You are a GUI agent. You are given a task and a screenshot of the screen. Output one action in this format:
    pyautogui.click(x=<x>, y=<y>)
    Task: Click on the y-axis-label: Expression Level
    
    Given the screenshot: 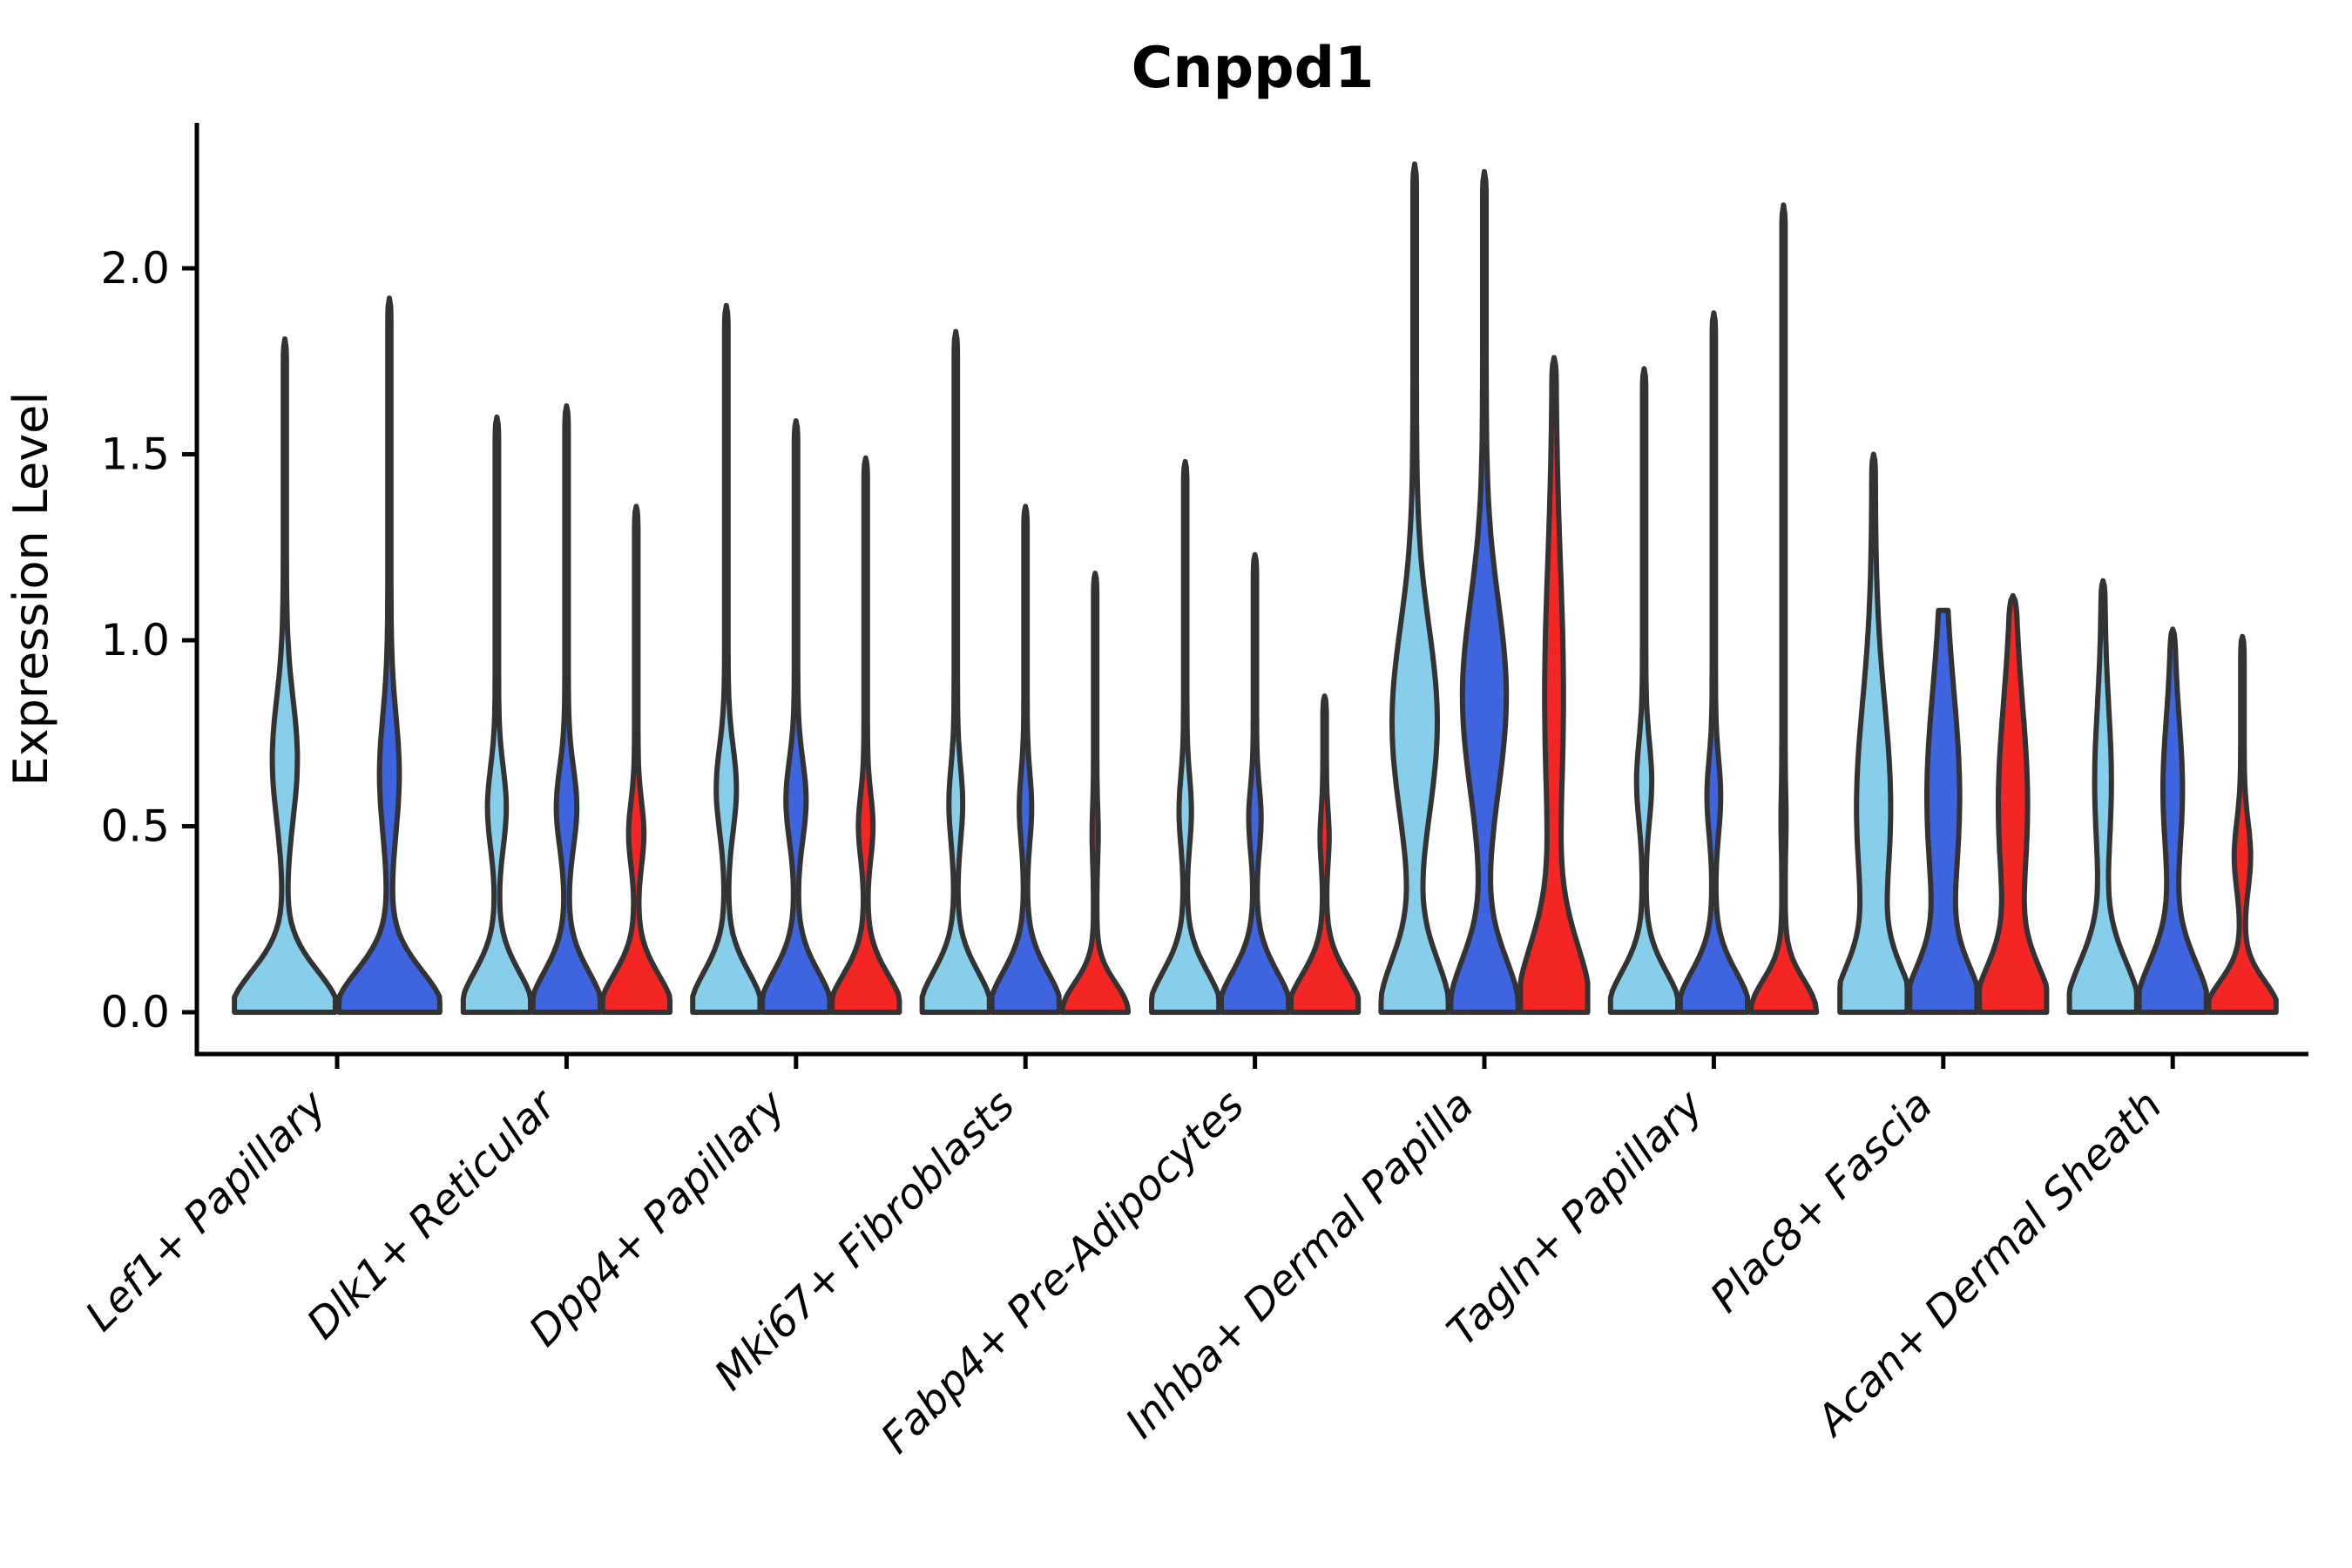 What is the action you would take?
    pyautogui.click(x=31, y=589)
    